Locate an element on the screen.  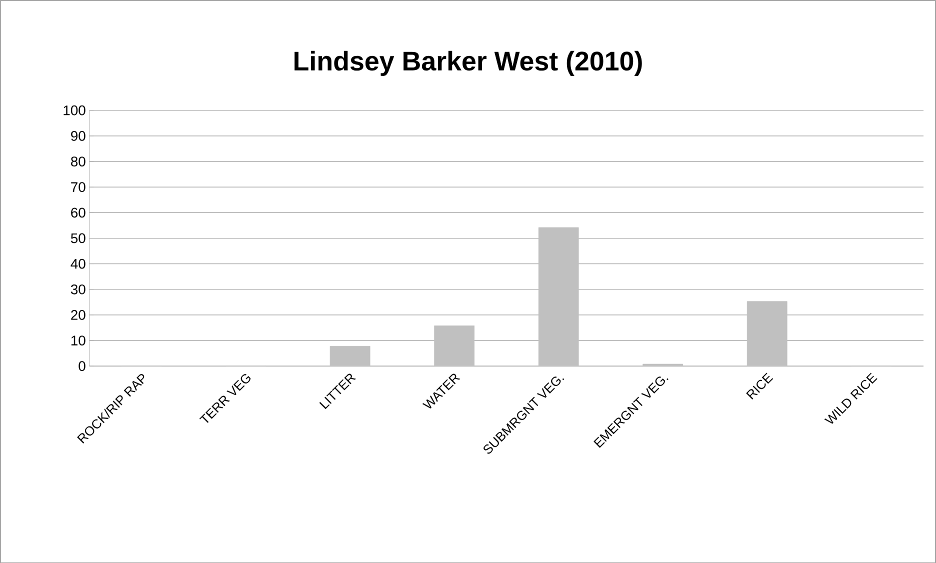
y-tick-label: 50 is located at coordinates (78, 238).